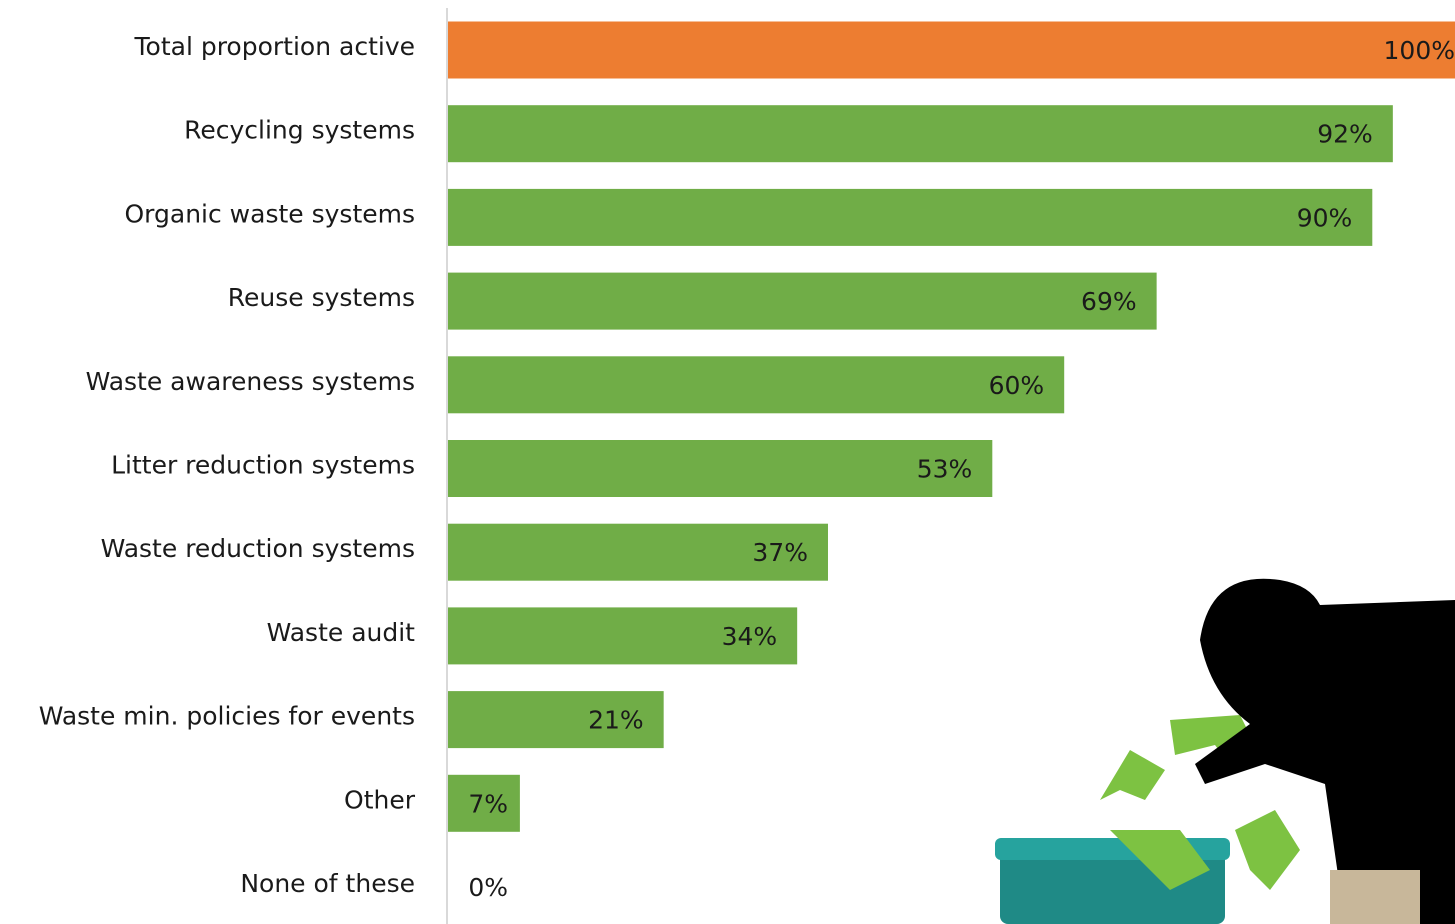 The image size is (1455, 924). I want to click on category-label: Waste audit, so click(341, 632).